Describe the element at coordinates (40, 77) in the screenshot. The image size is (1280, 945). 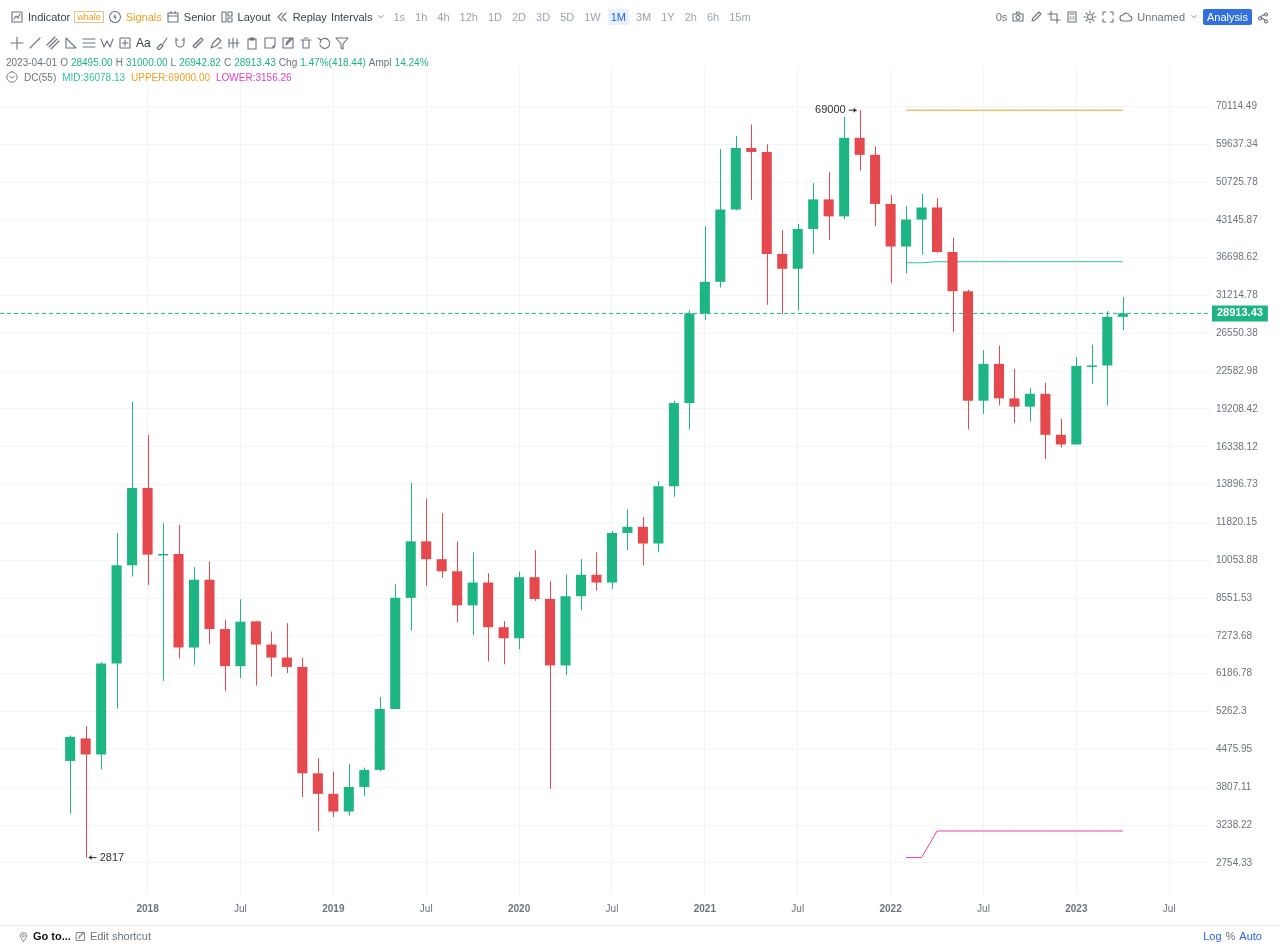
I see `legend-title: DC(55)` at that location.